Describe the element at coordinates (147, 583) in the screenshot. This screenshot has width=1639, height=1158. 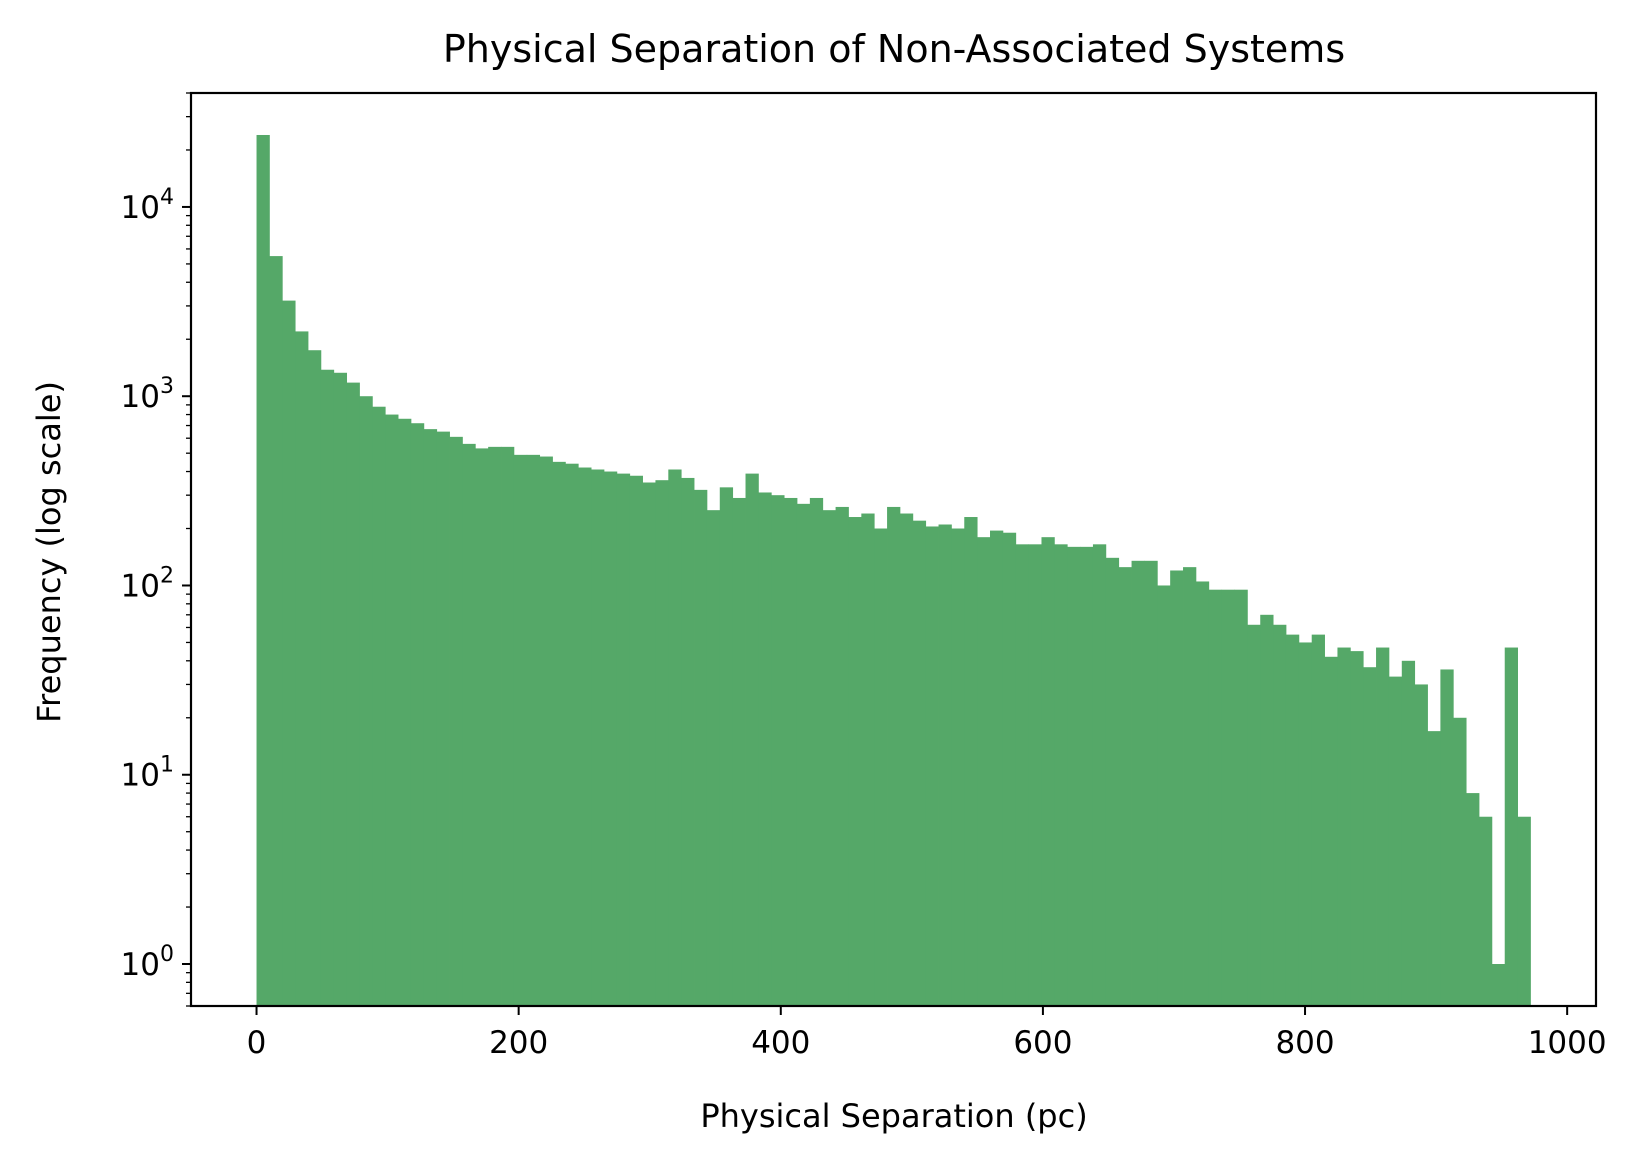
I see `y-tick-label: 10²` at that location.